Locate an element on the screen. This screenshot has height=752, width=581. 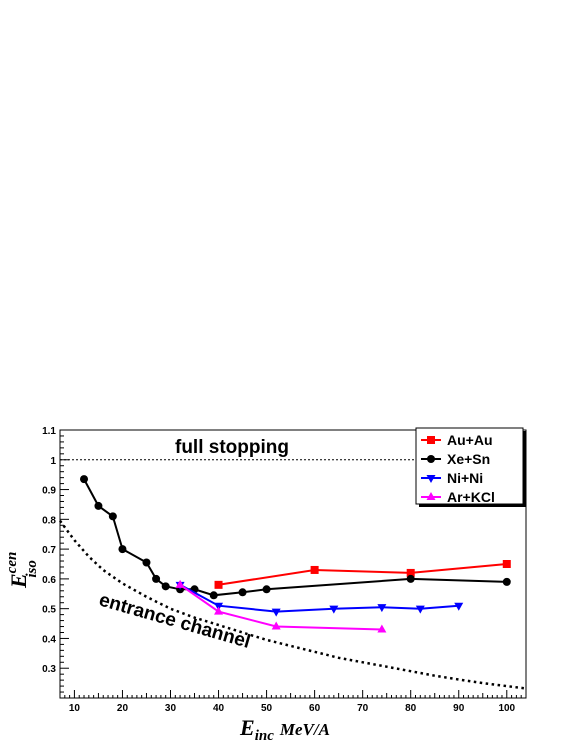
x-tick-label: 20 is located at coordinates (123, 708).